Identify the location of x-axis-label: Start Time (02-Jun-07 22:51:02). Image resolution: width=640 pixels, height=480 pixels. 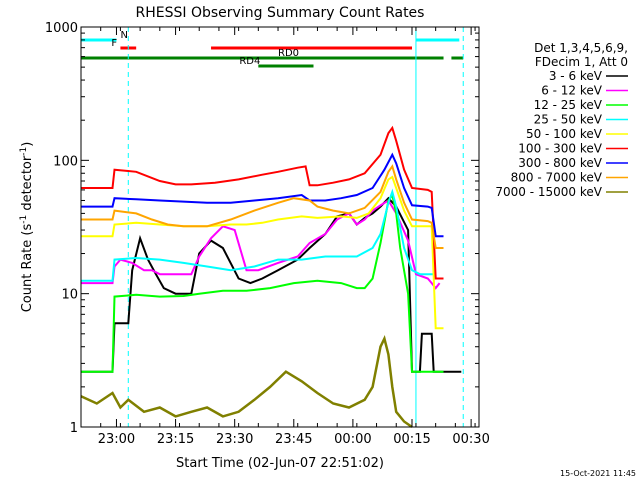
(280, 463).